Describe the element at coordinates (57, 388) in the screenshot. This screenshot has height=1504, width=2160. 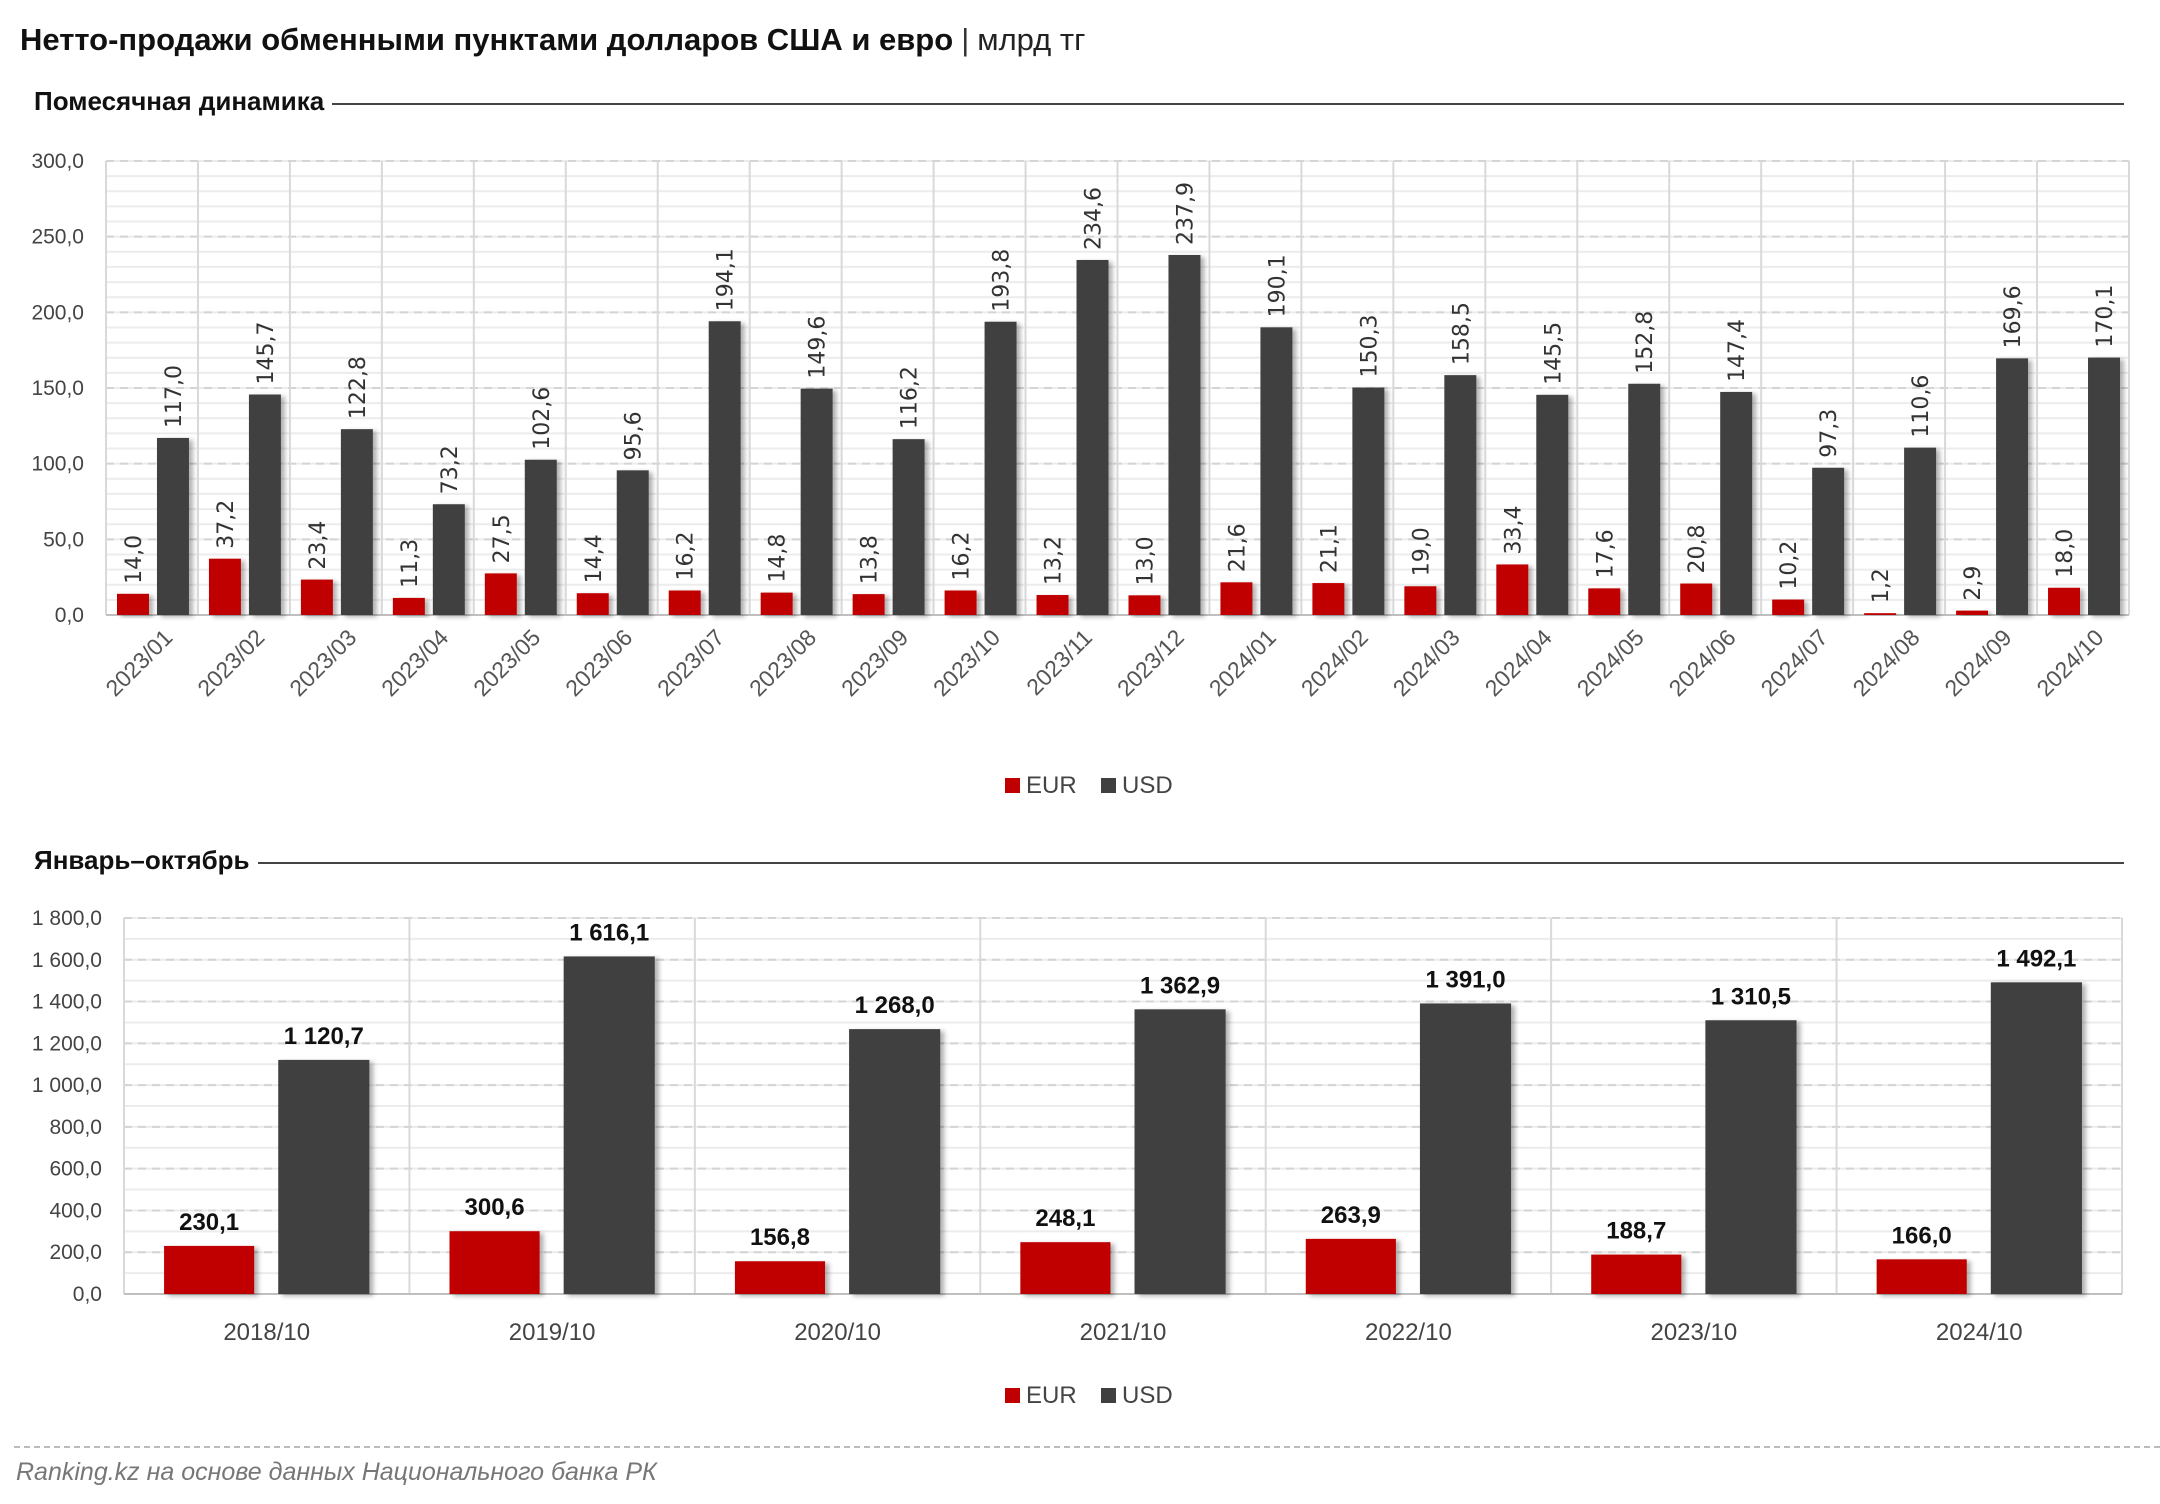
I see `y-tick-label: 150,0` at that location.